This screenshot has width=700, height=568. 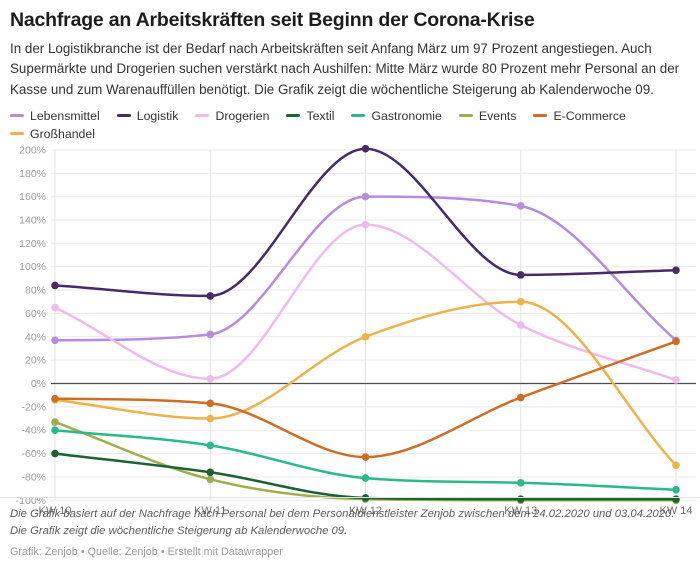 What do you see at coordinates (589, 115) in the screenshot?
I see `legend-label: E-Commerce` at bounding box center [589, 115].